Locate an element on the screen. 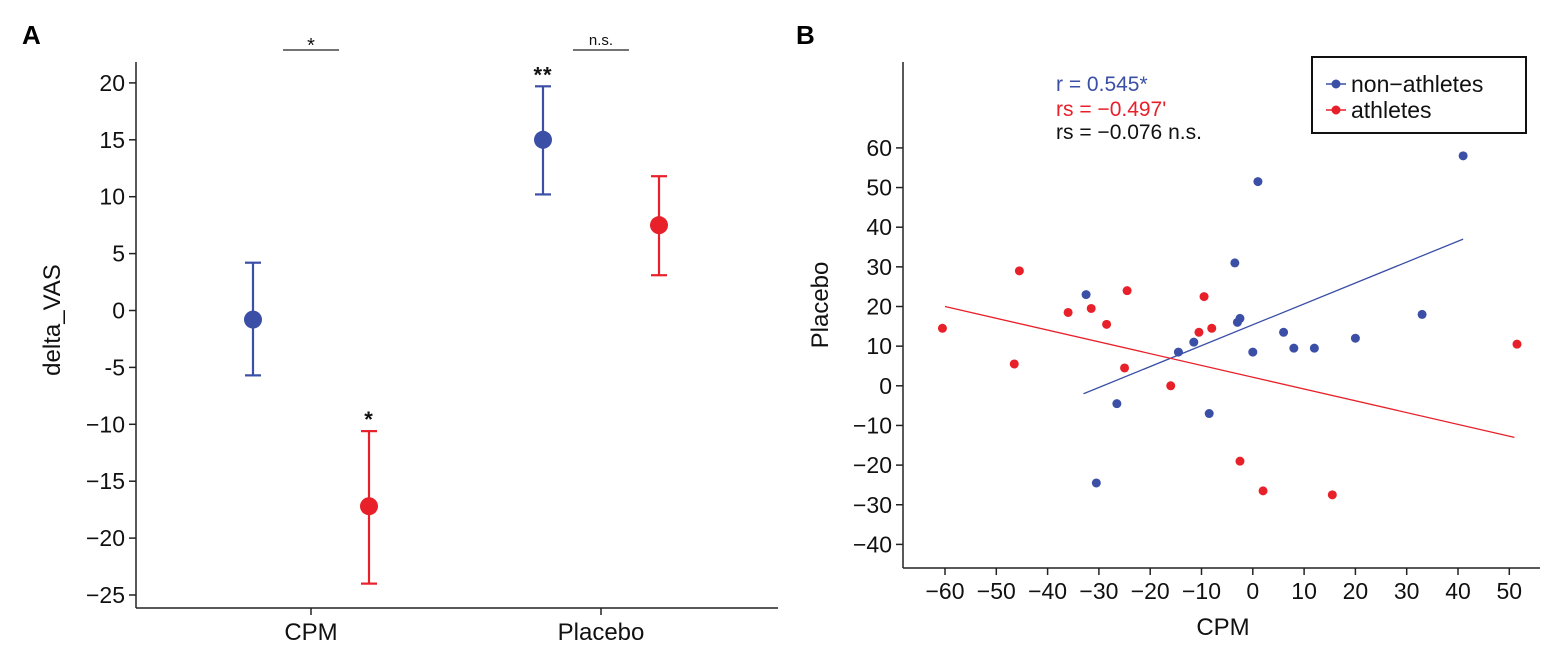 The image size is (1562, 654). panel-b-y-ticks: 60 50 40 30 20 10 0 −10 −20 −30 −40 is located at coordinates (878, 346).